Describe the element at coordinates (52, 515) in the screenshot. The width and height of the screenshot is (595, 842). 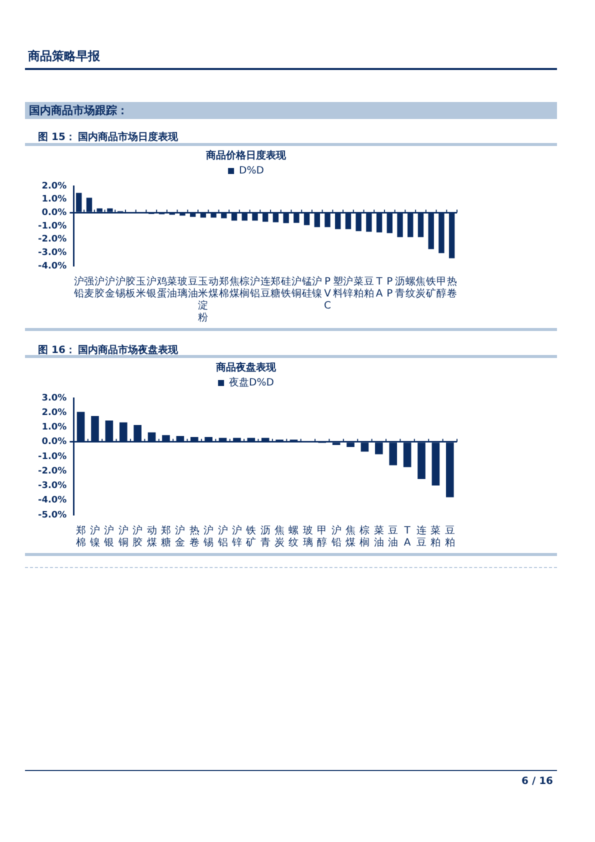
I see `y-tick-label: -5.0%` at that location.